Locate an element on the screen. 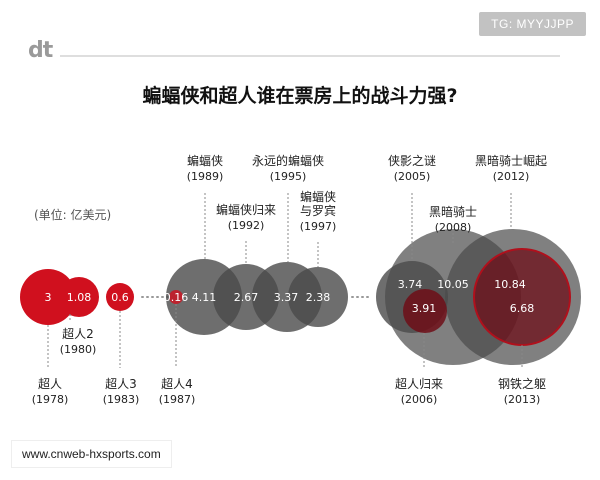 This screenshot has width=600, height=480. value-label: 0.16 is located at coordinates (176, 297).